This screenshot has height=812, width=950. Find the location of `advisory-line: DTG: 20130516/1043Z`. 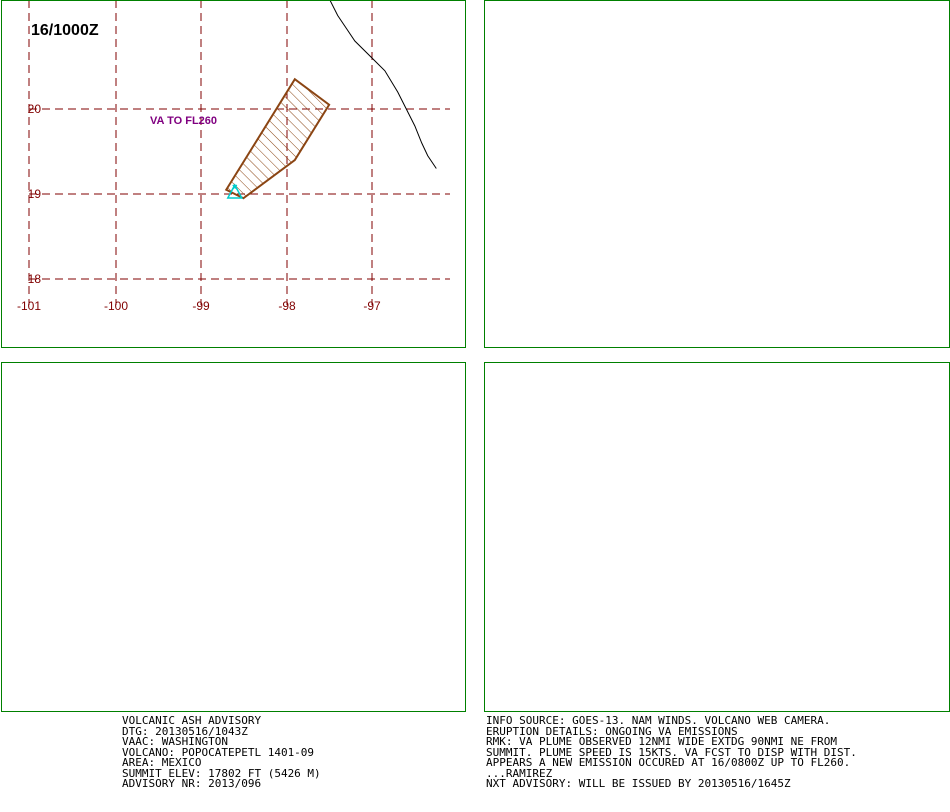

advisory-line: DTG: 20130516/1043Z is located at coordinates (185, 731).